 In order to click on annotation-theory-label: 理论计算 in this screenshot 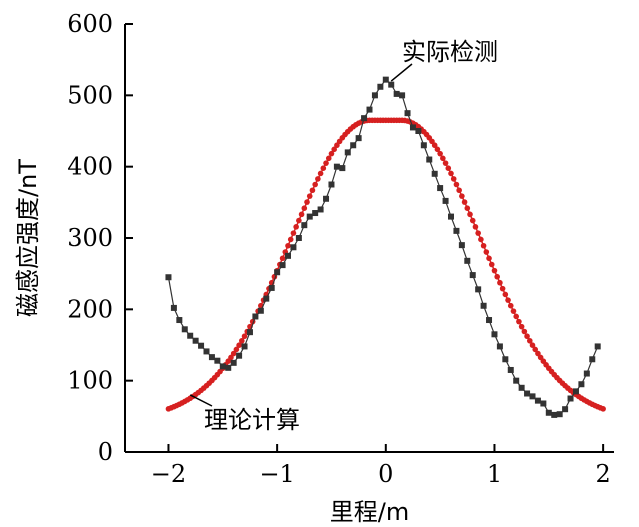, I will do `click(252, 420)`.